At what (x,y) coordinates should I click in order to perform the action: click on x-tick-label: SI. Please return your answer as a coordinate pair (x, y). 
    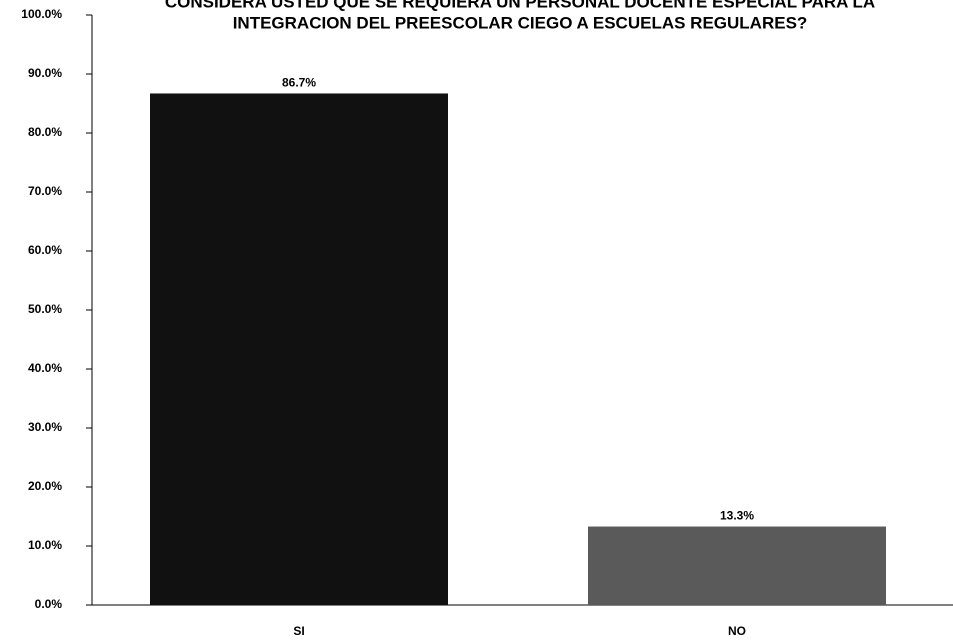
    Looking at the image, I should click on (298, 631).